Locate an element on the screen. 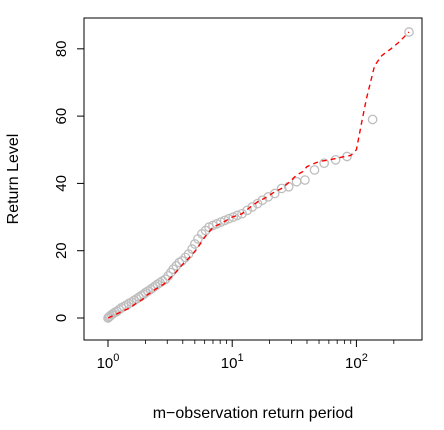  x-tick-label-0: 10⁰ is located at coordinates (108, 362).